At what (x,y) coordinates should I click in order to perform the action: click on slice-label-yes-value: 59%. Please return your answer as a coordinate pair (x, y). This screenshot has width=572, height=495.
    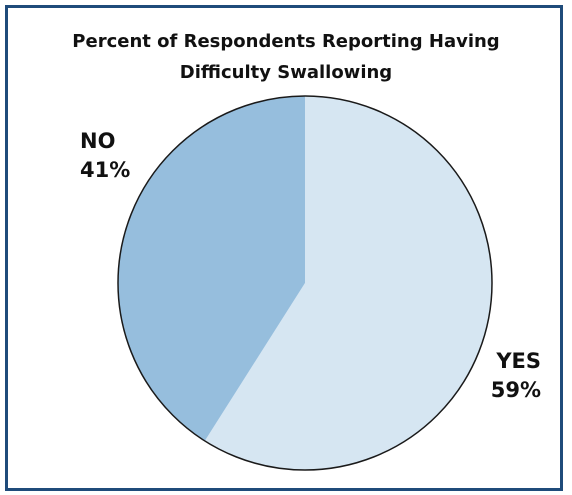
    Looking at the image, I should click on (515, 390).